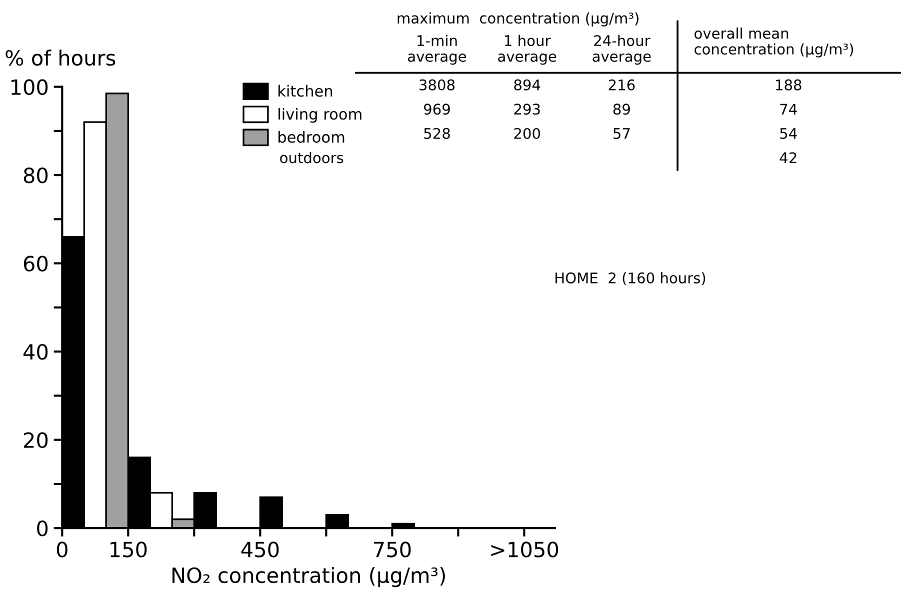 This screenshot has width=901, height=607. What do you see at coordinates (527, 49) in the screenshot?
I see `text: 1 hour average` at bounding box center [527, 49].